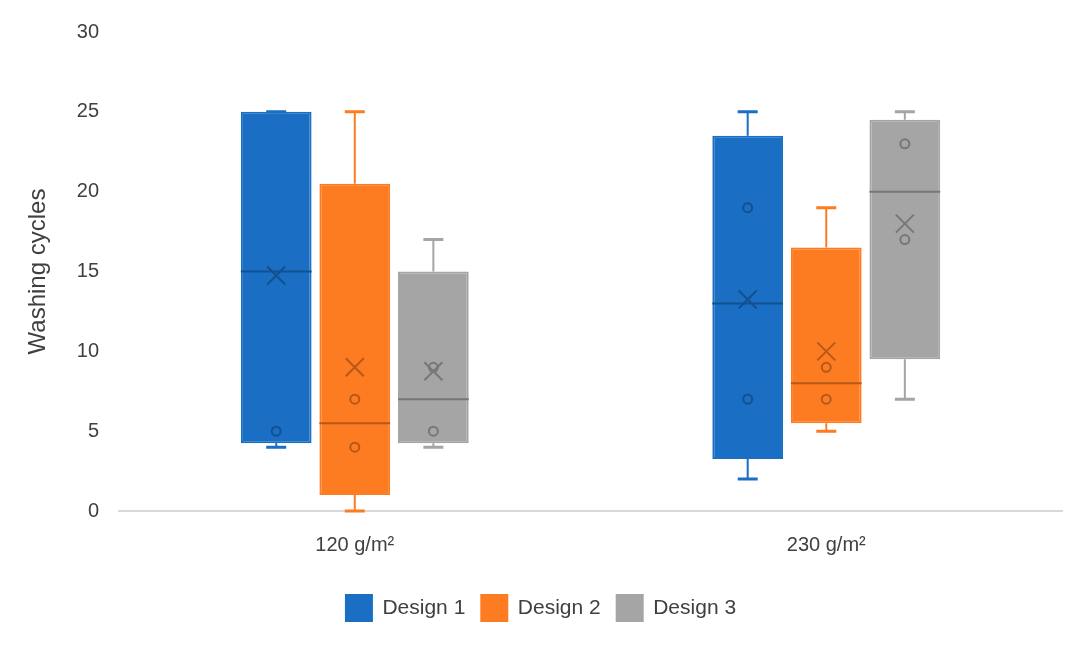 Image resolution: width=1072 pixels, height=651 pixels. What do you see at coordinates (88, 190) in the screenshot?
I see `y-tick-label: 20` at bounding box center [88, 190].